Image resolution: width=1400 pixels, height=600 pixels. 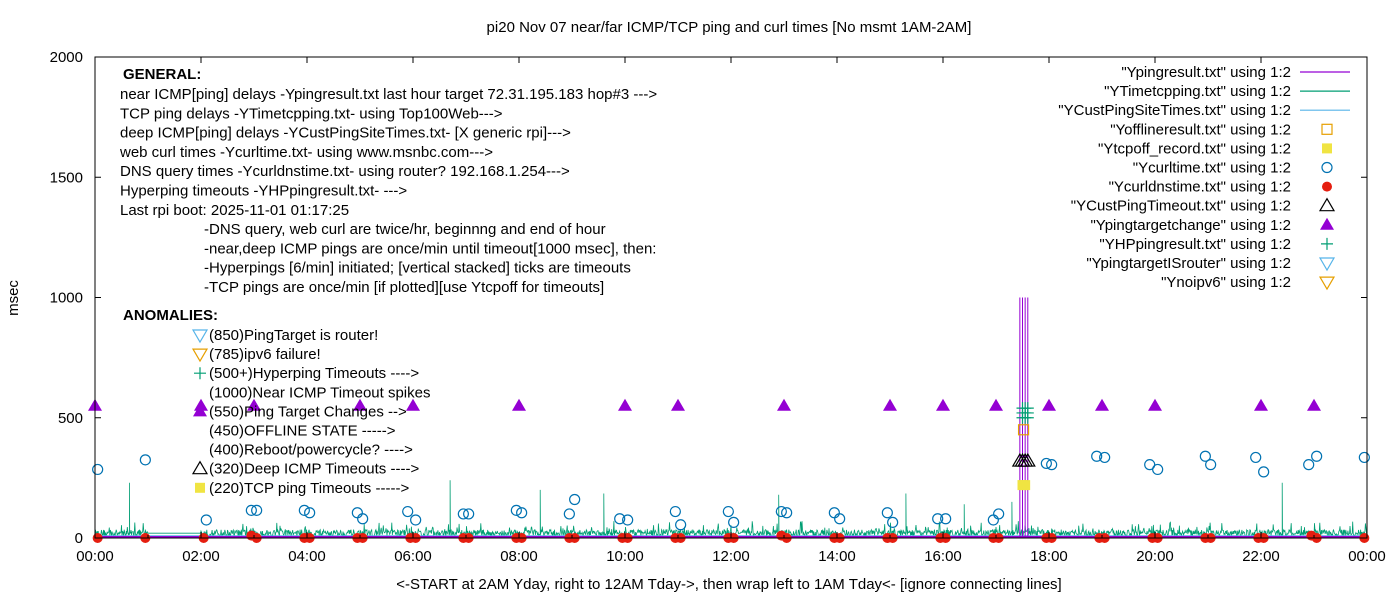 I want to click on anomaly-line: (450)OFFLINE STATE ----->, so click(x=302, y=431).